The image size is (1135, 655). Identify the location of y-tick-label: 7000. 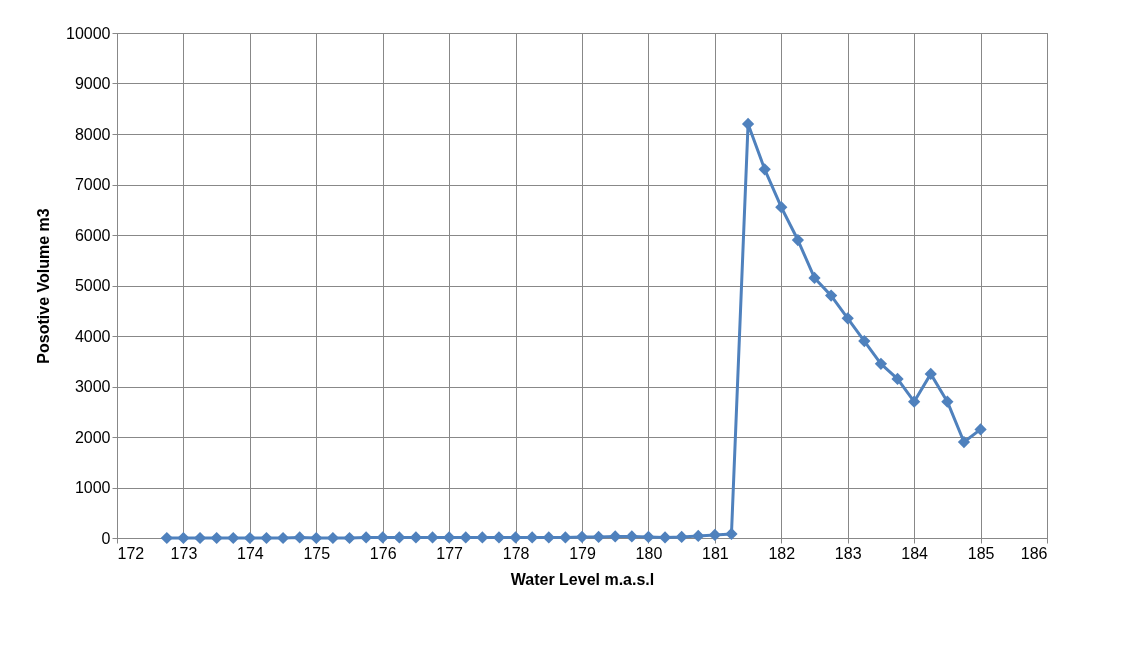
(92, 184).